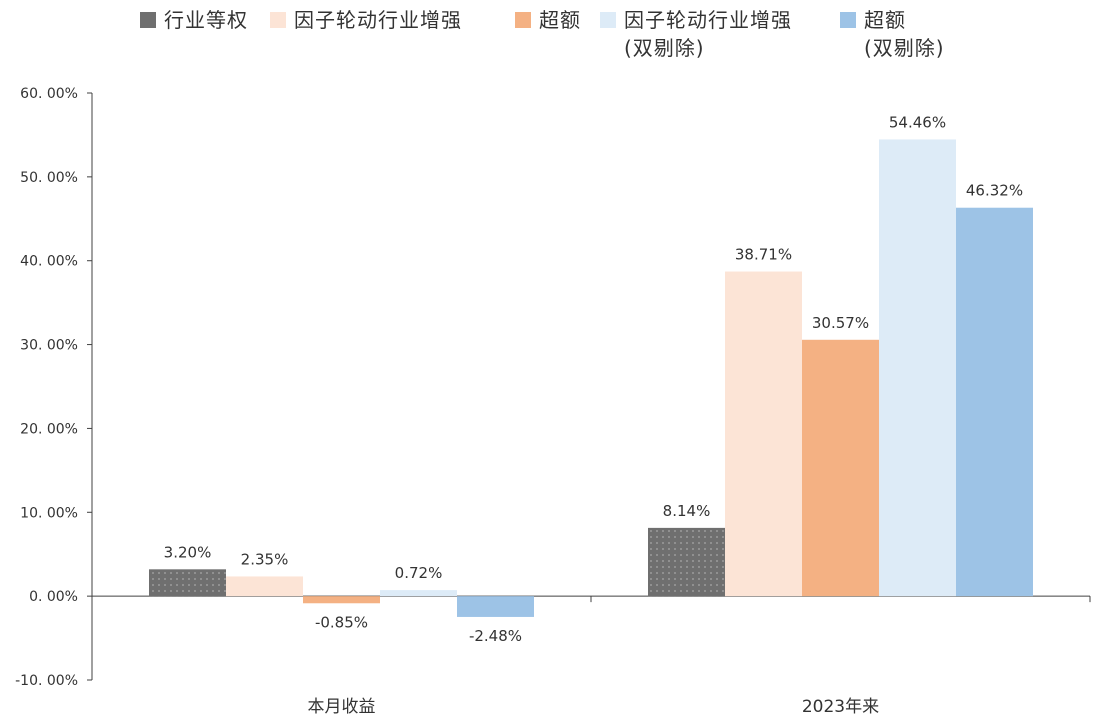  Describe the element at coordinates (342, 707) in the screenshot. I see `x-category-label: 本月收益` at that location.